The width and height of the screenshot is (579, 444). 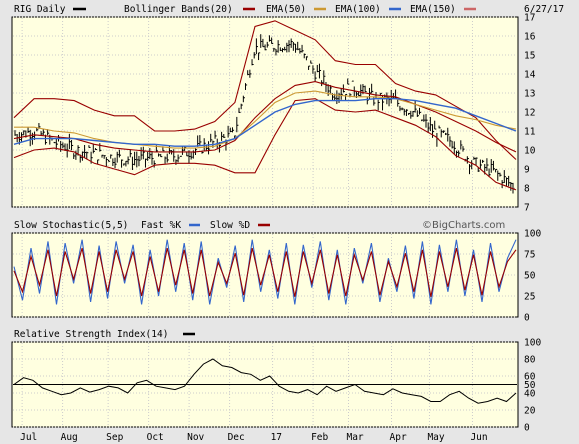 I want to click on month-tick-label: Mar, so click(x=354, y=437).